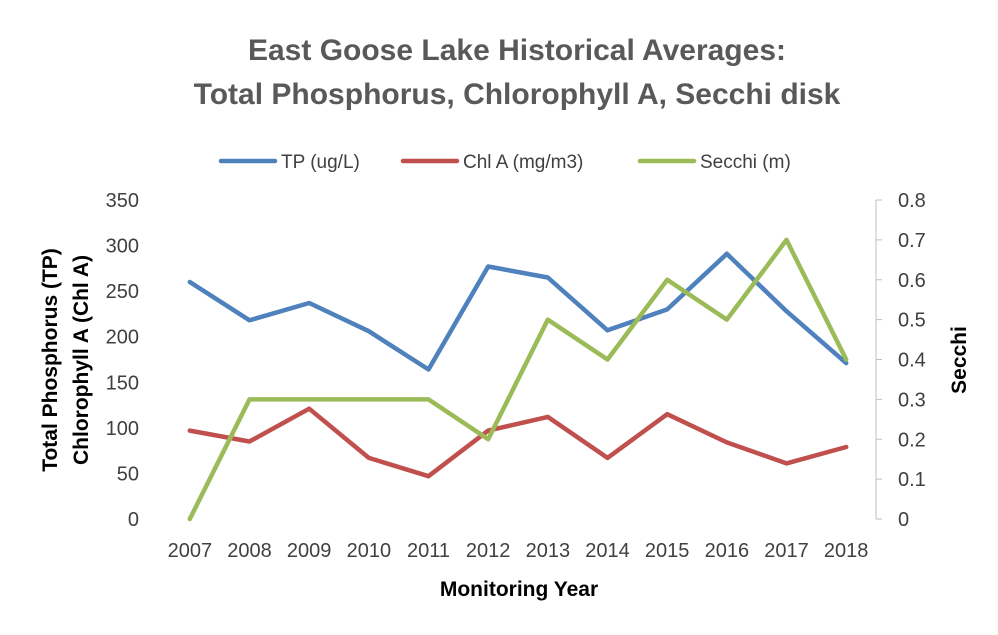 This screenshot has height=635, width=998. Describe the element at coordinates (369, 551) in the screenshot. I see `x-tick-label: 2010` at that location.